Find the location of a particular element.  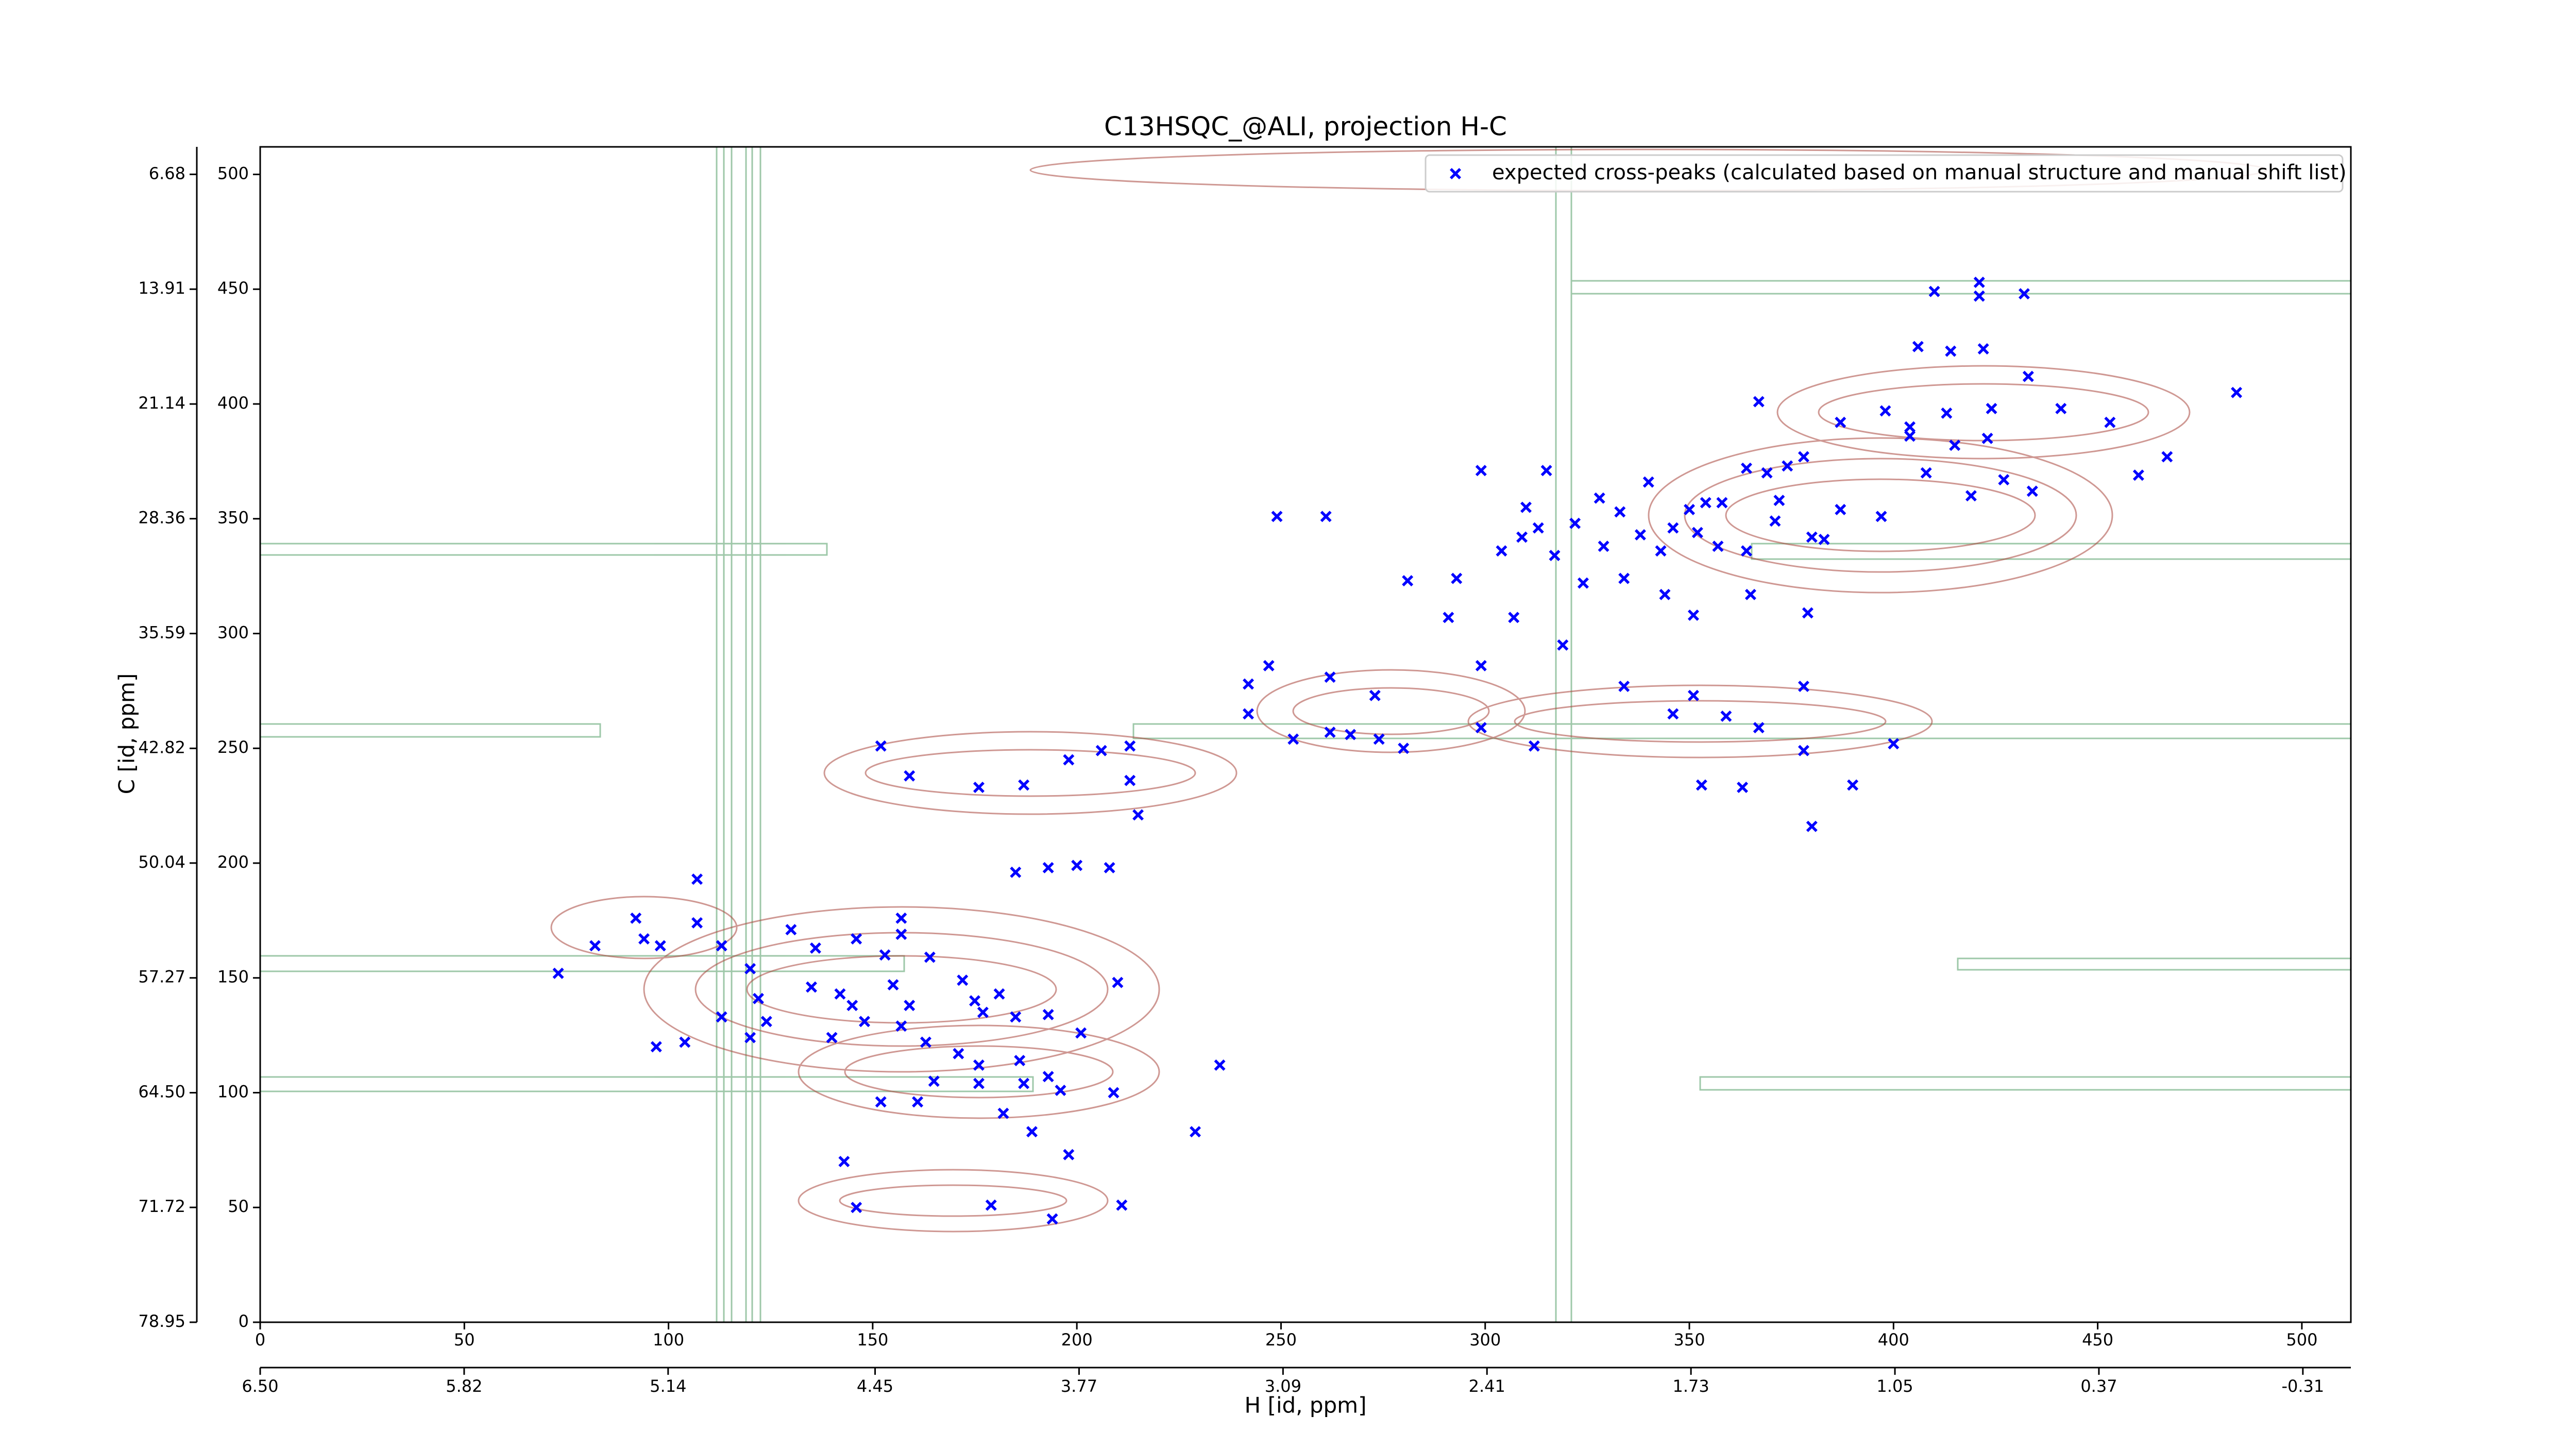

x2-tick-label: 3.77 is located at coordinates (1079, 1386).